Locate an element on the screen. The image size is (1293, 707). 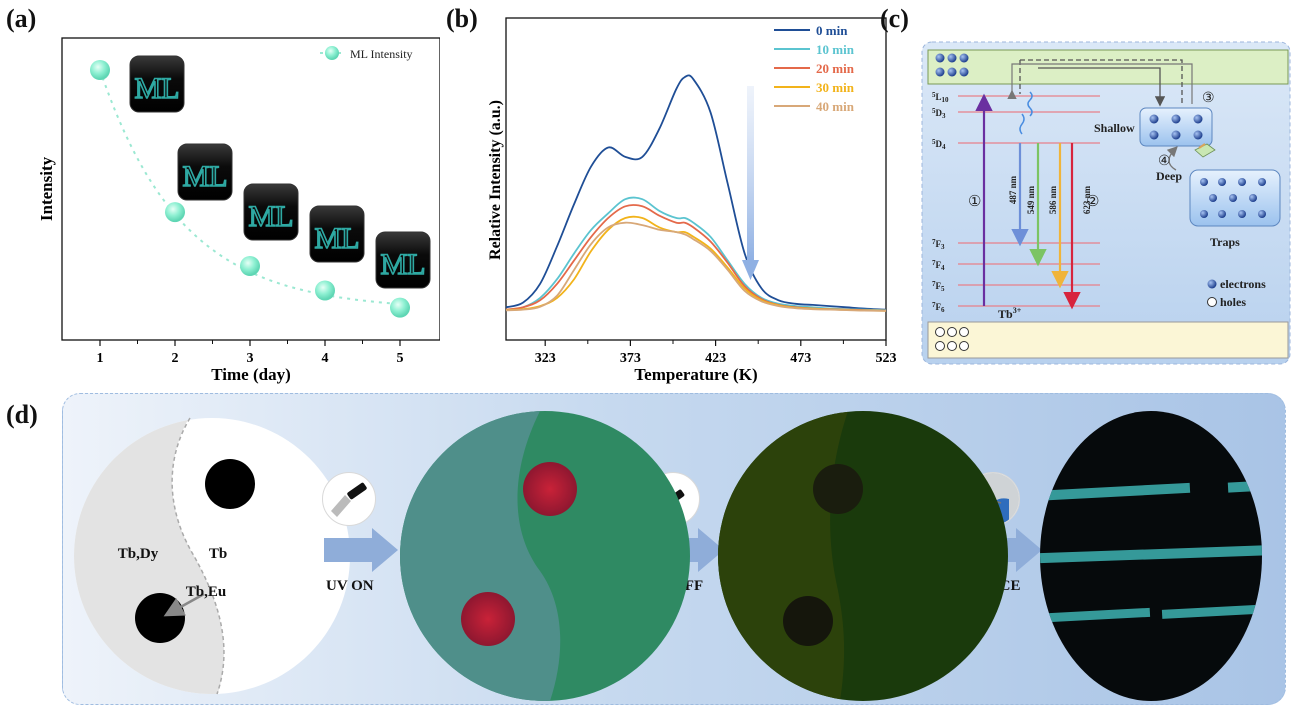
trap-release-path is located at coordinates (1100, 83).